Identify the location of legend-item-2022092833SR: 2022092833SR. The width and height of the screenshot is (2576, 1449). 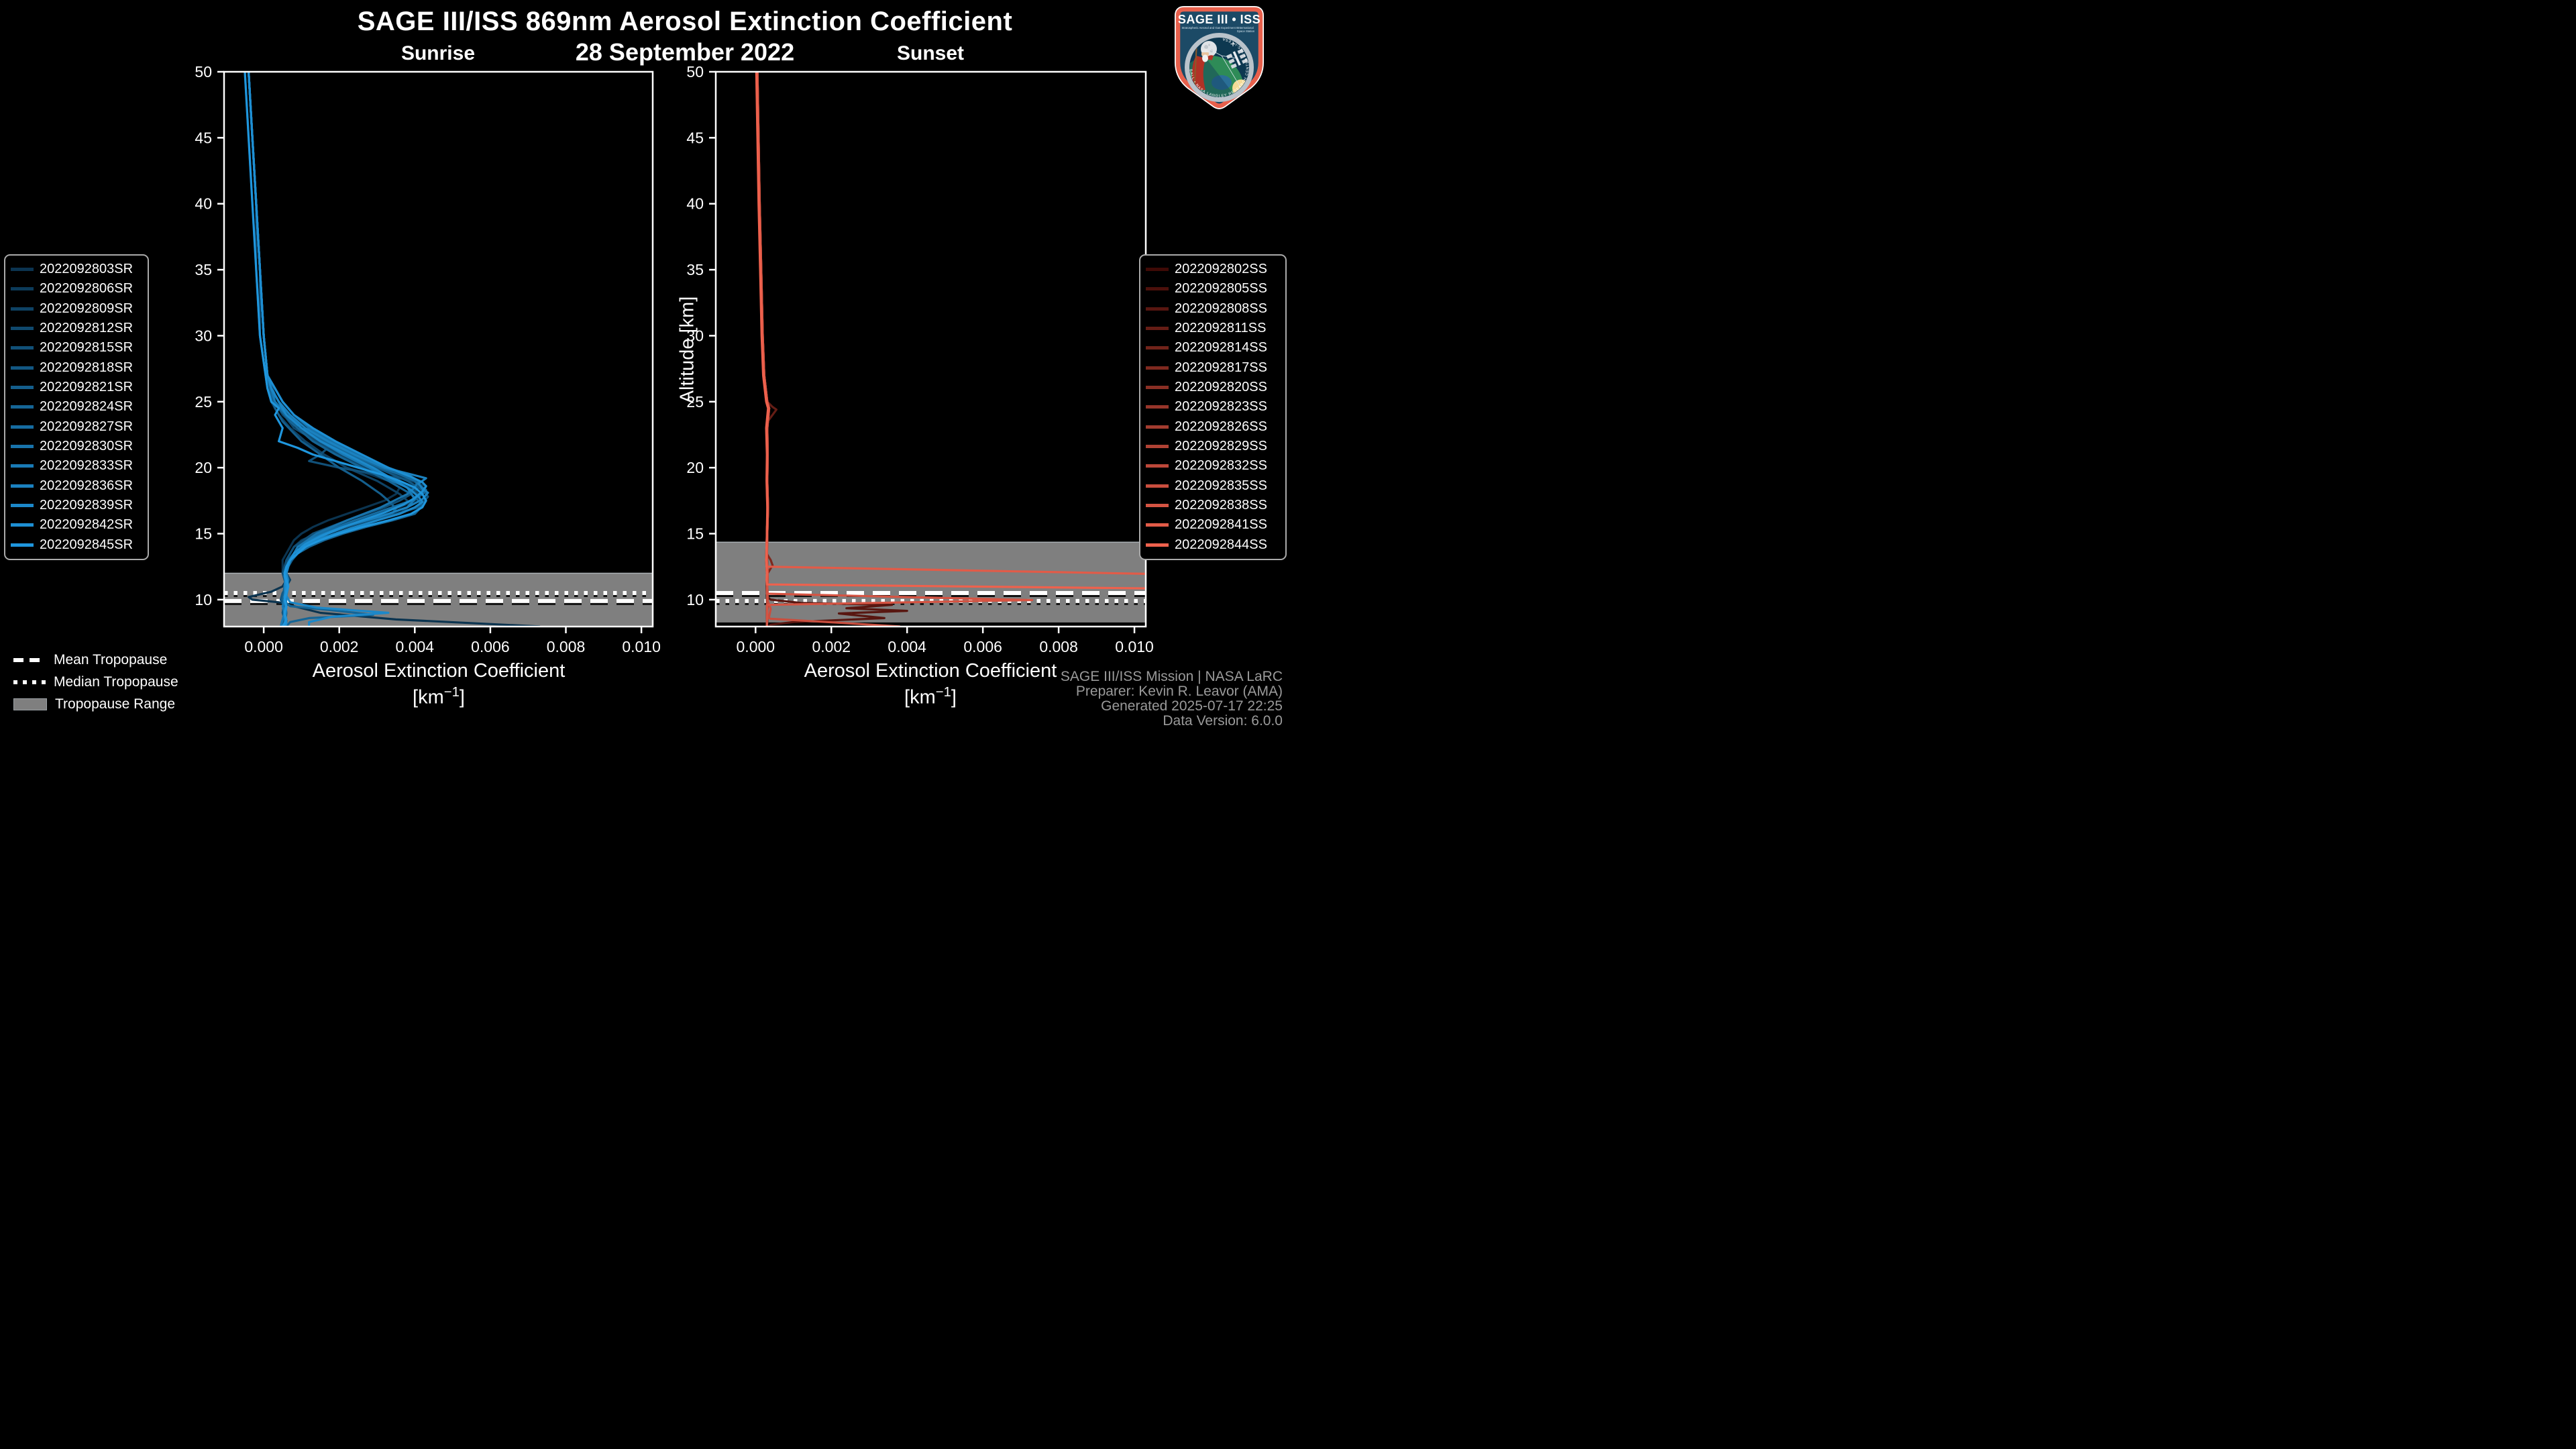
(76, 466).